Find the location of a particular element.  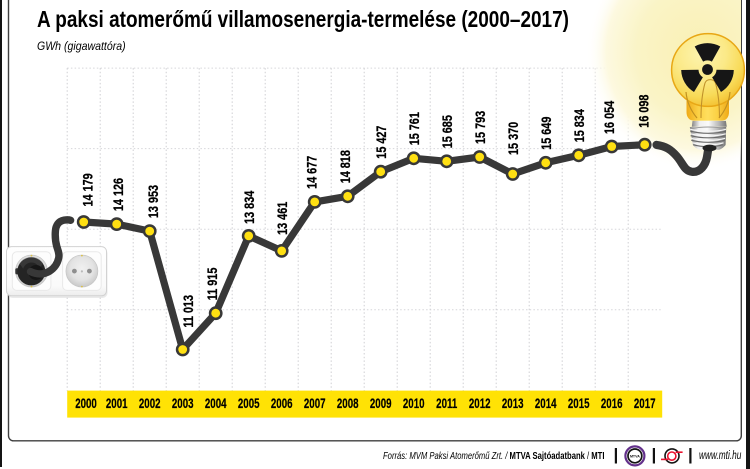

svg-text: 14 677 is located at coordinates (312, 172).